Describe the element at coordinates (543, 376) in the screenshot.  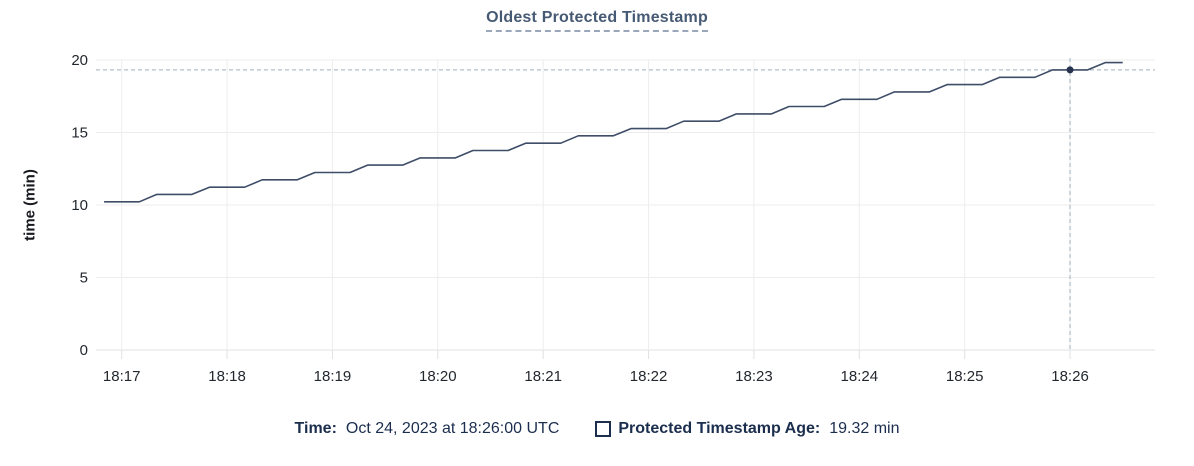
I see `x-tick-label: 18:21` at that location.